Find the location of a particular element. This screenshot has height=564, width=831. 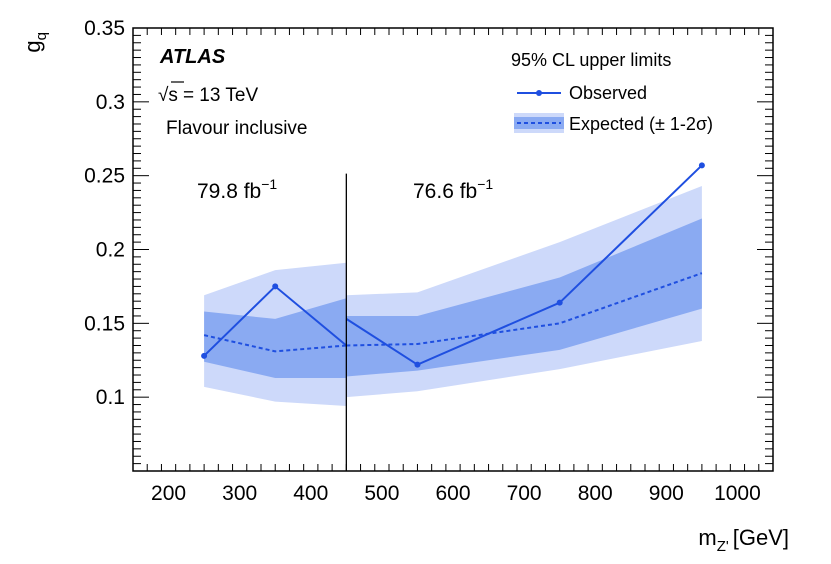

x-tick-label: 400 is located at coordinates (310, 493).